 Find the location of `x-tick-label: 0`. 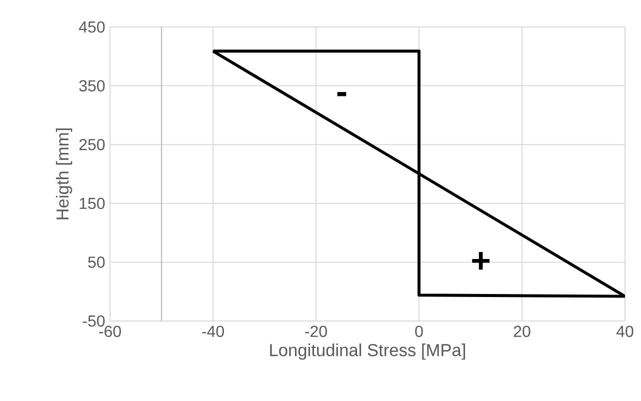

x-tick-label: 0 is located at coordinates (419, 332).